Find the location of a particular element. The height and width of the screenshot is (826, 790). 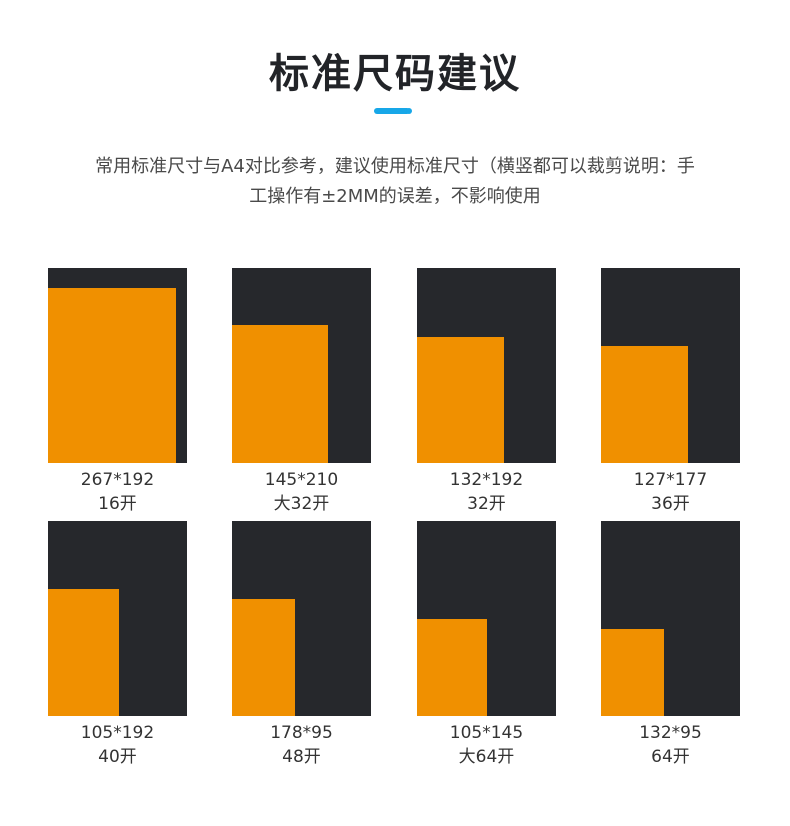

size-dimensions: 105*192 is located at coordinates (117, 733).